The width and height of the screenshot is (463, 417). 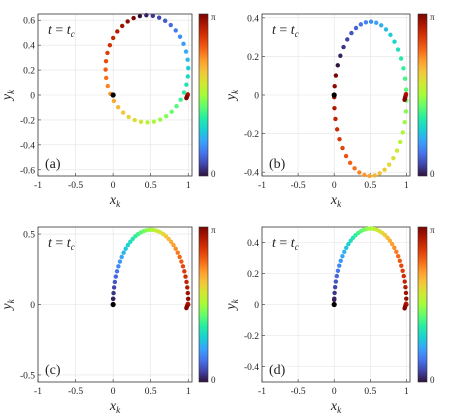 I want to click on x-tick-label: -0.5, so click(x=298, y=392).